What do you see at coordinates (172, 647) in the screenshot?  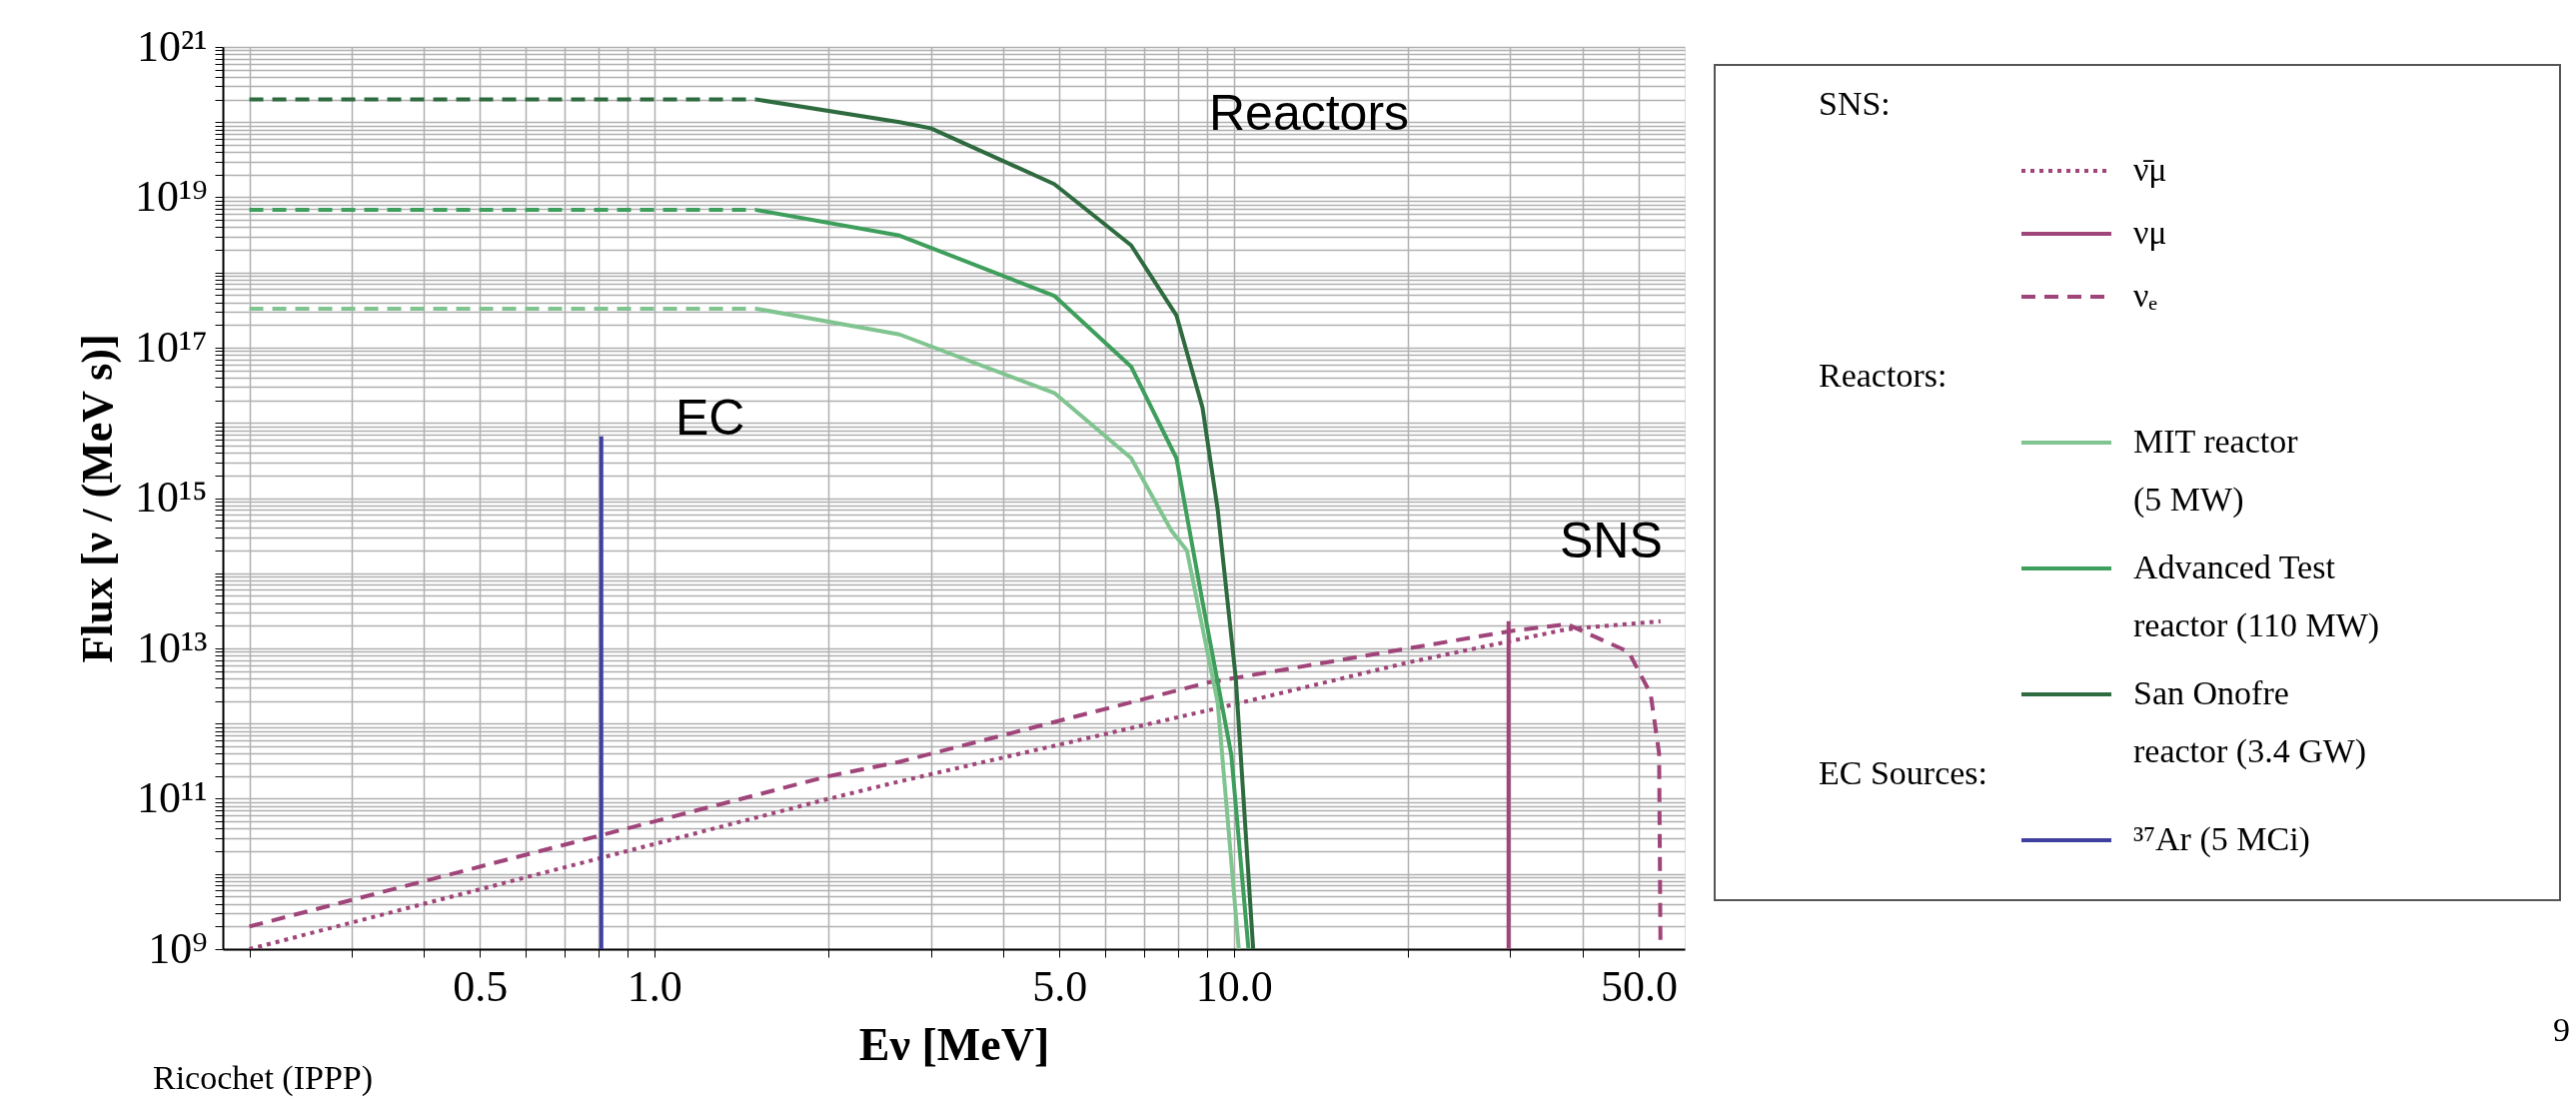 I see `y-tick-label: 10¹³` at bounding box center [172, 647].